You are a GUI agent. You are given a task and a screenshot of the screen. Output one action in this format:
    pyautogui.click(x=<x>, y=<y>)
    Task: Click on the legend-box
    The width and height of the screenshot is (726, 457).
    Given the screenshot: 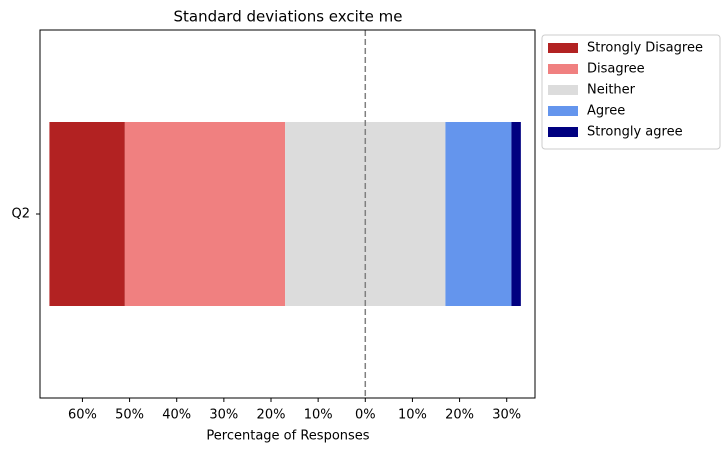 What is the action you would take?
    pyautogui.click(x=631, y=92)
    